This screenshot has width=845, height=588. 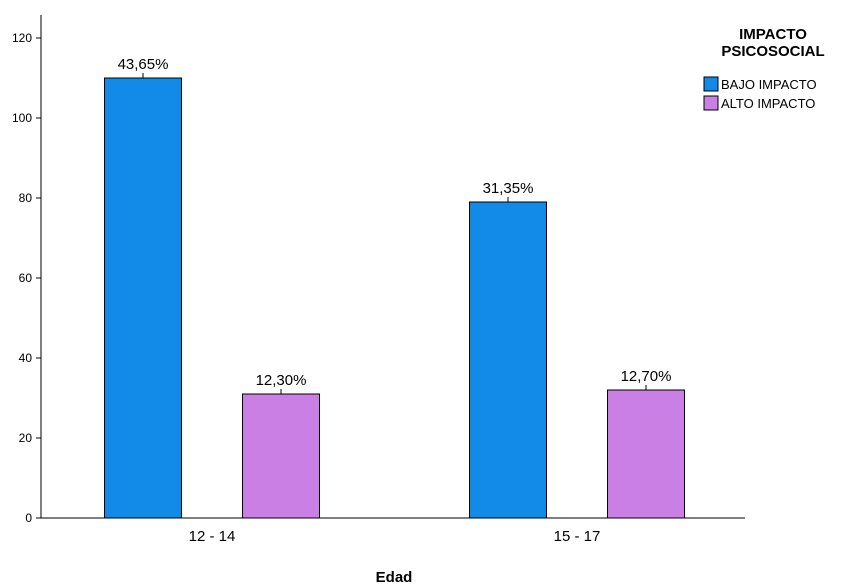 I want to click on y-tick-label: 60, so click(x=26, y=278).